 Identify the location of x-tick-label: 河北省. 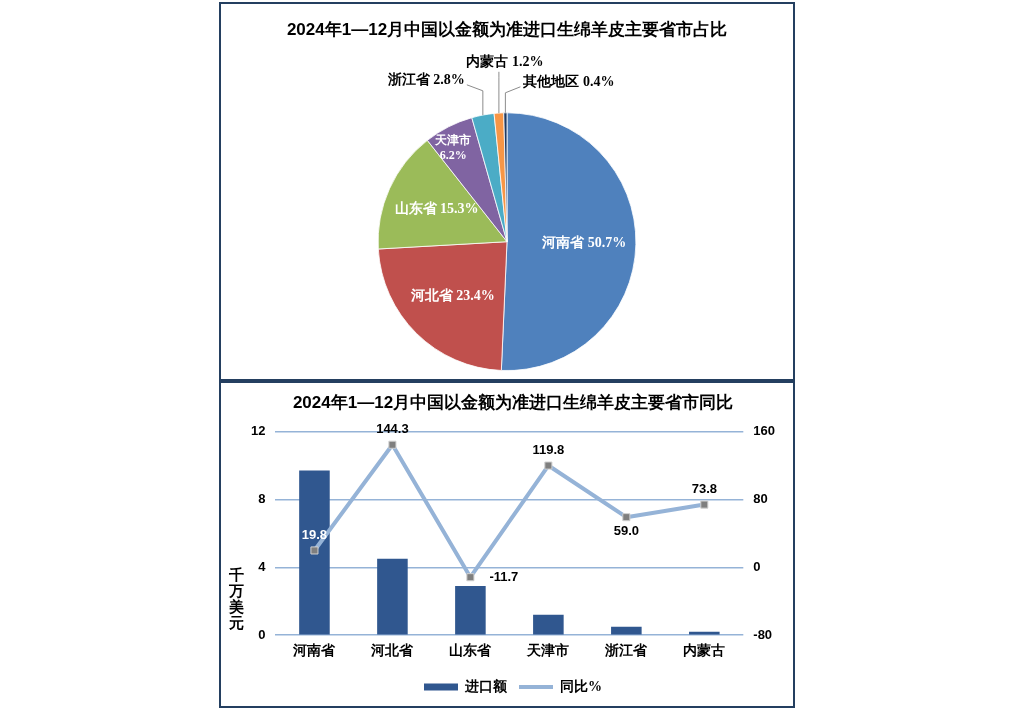
(392, 651).